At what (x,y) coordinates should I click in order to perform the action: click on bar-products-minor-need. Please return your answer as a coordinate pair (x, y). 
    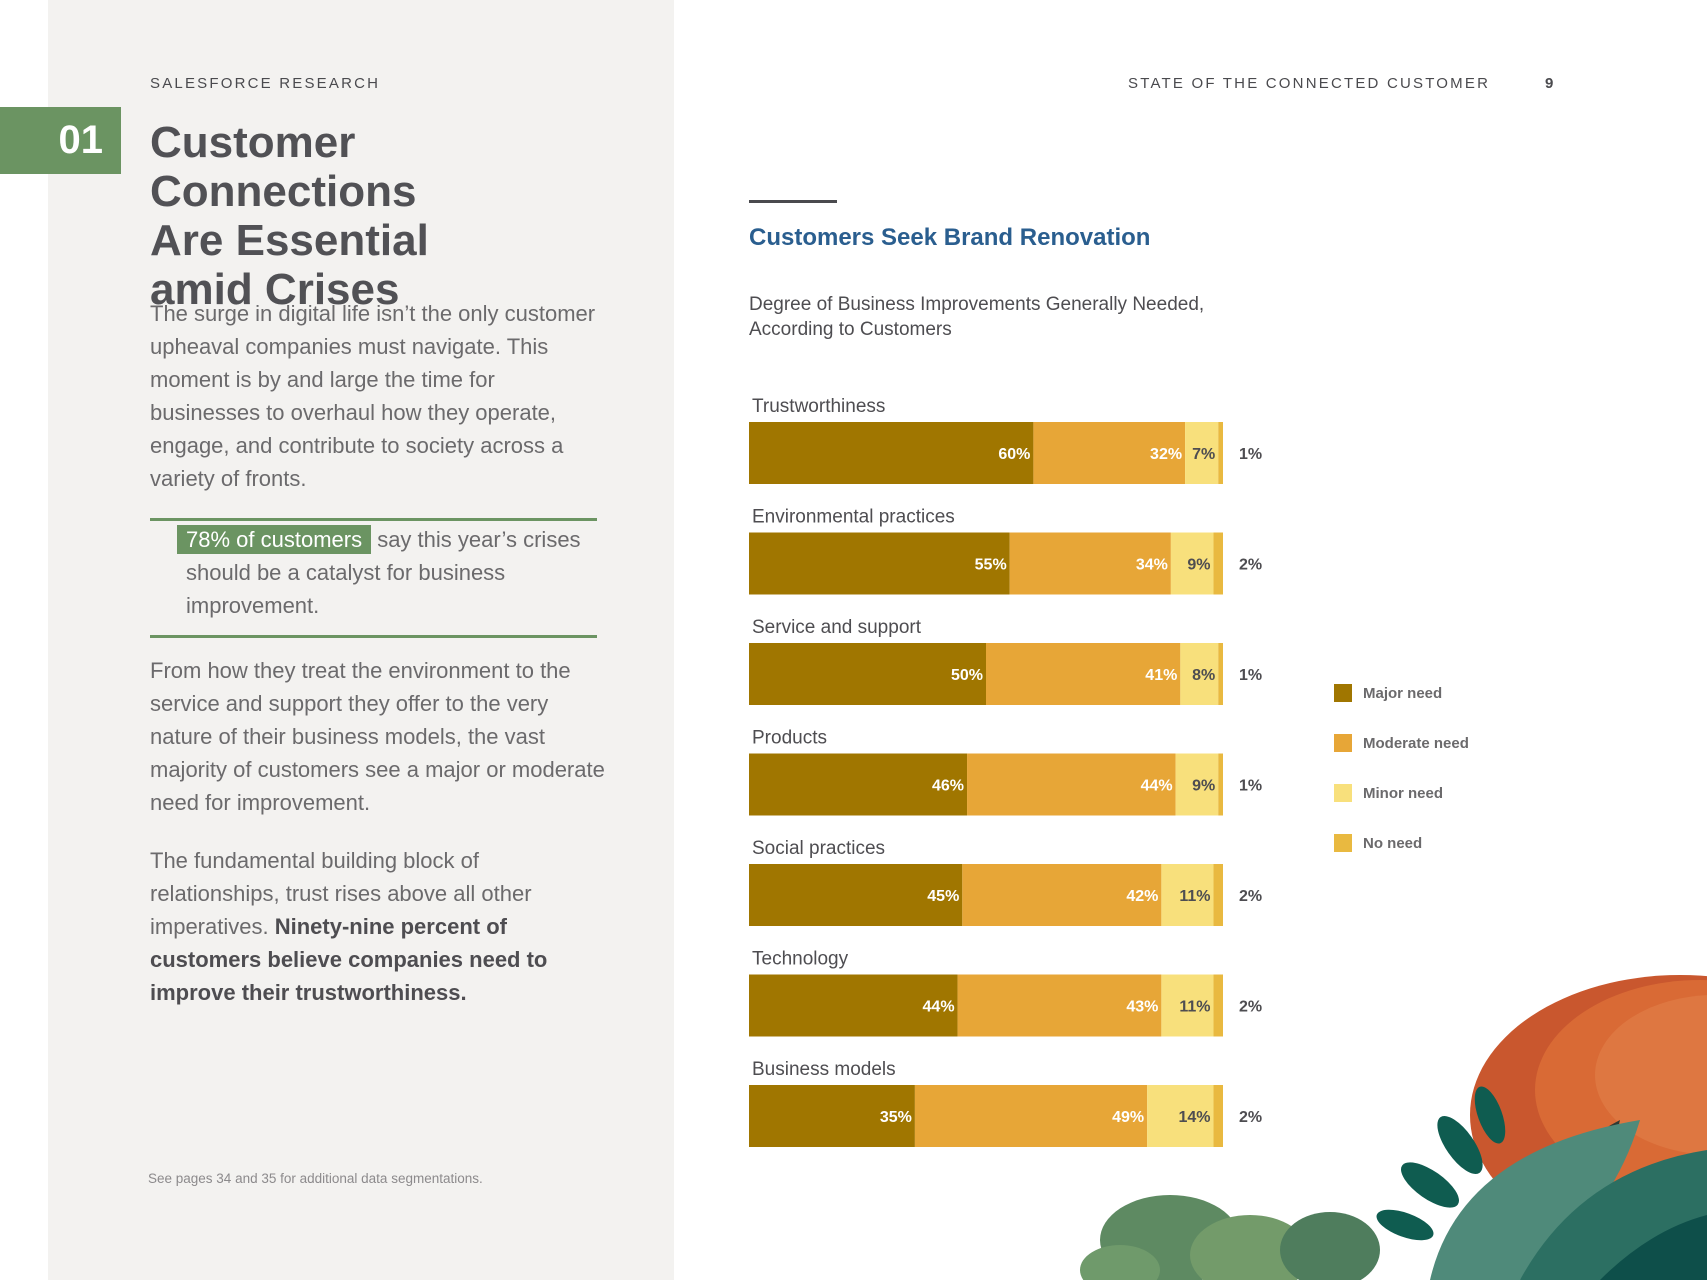
    Looking at the image, I should click on (1197, 784).